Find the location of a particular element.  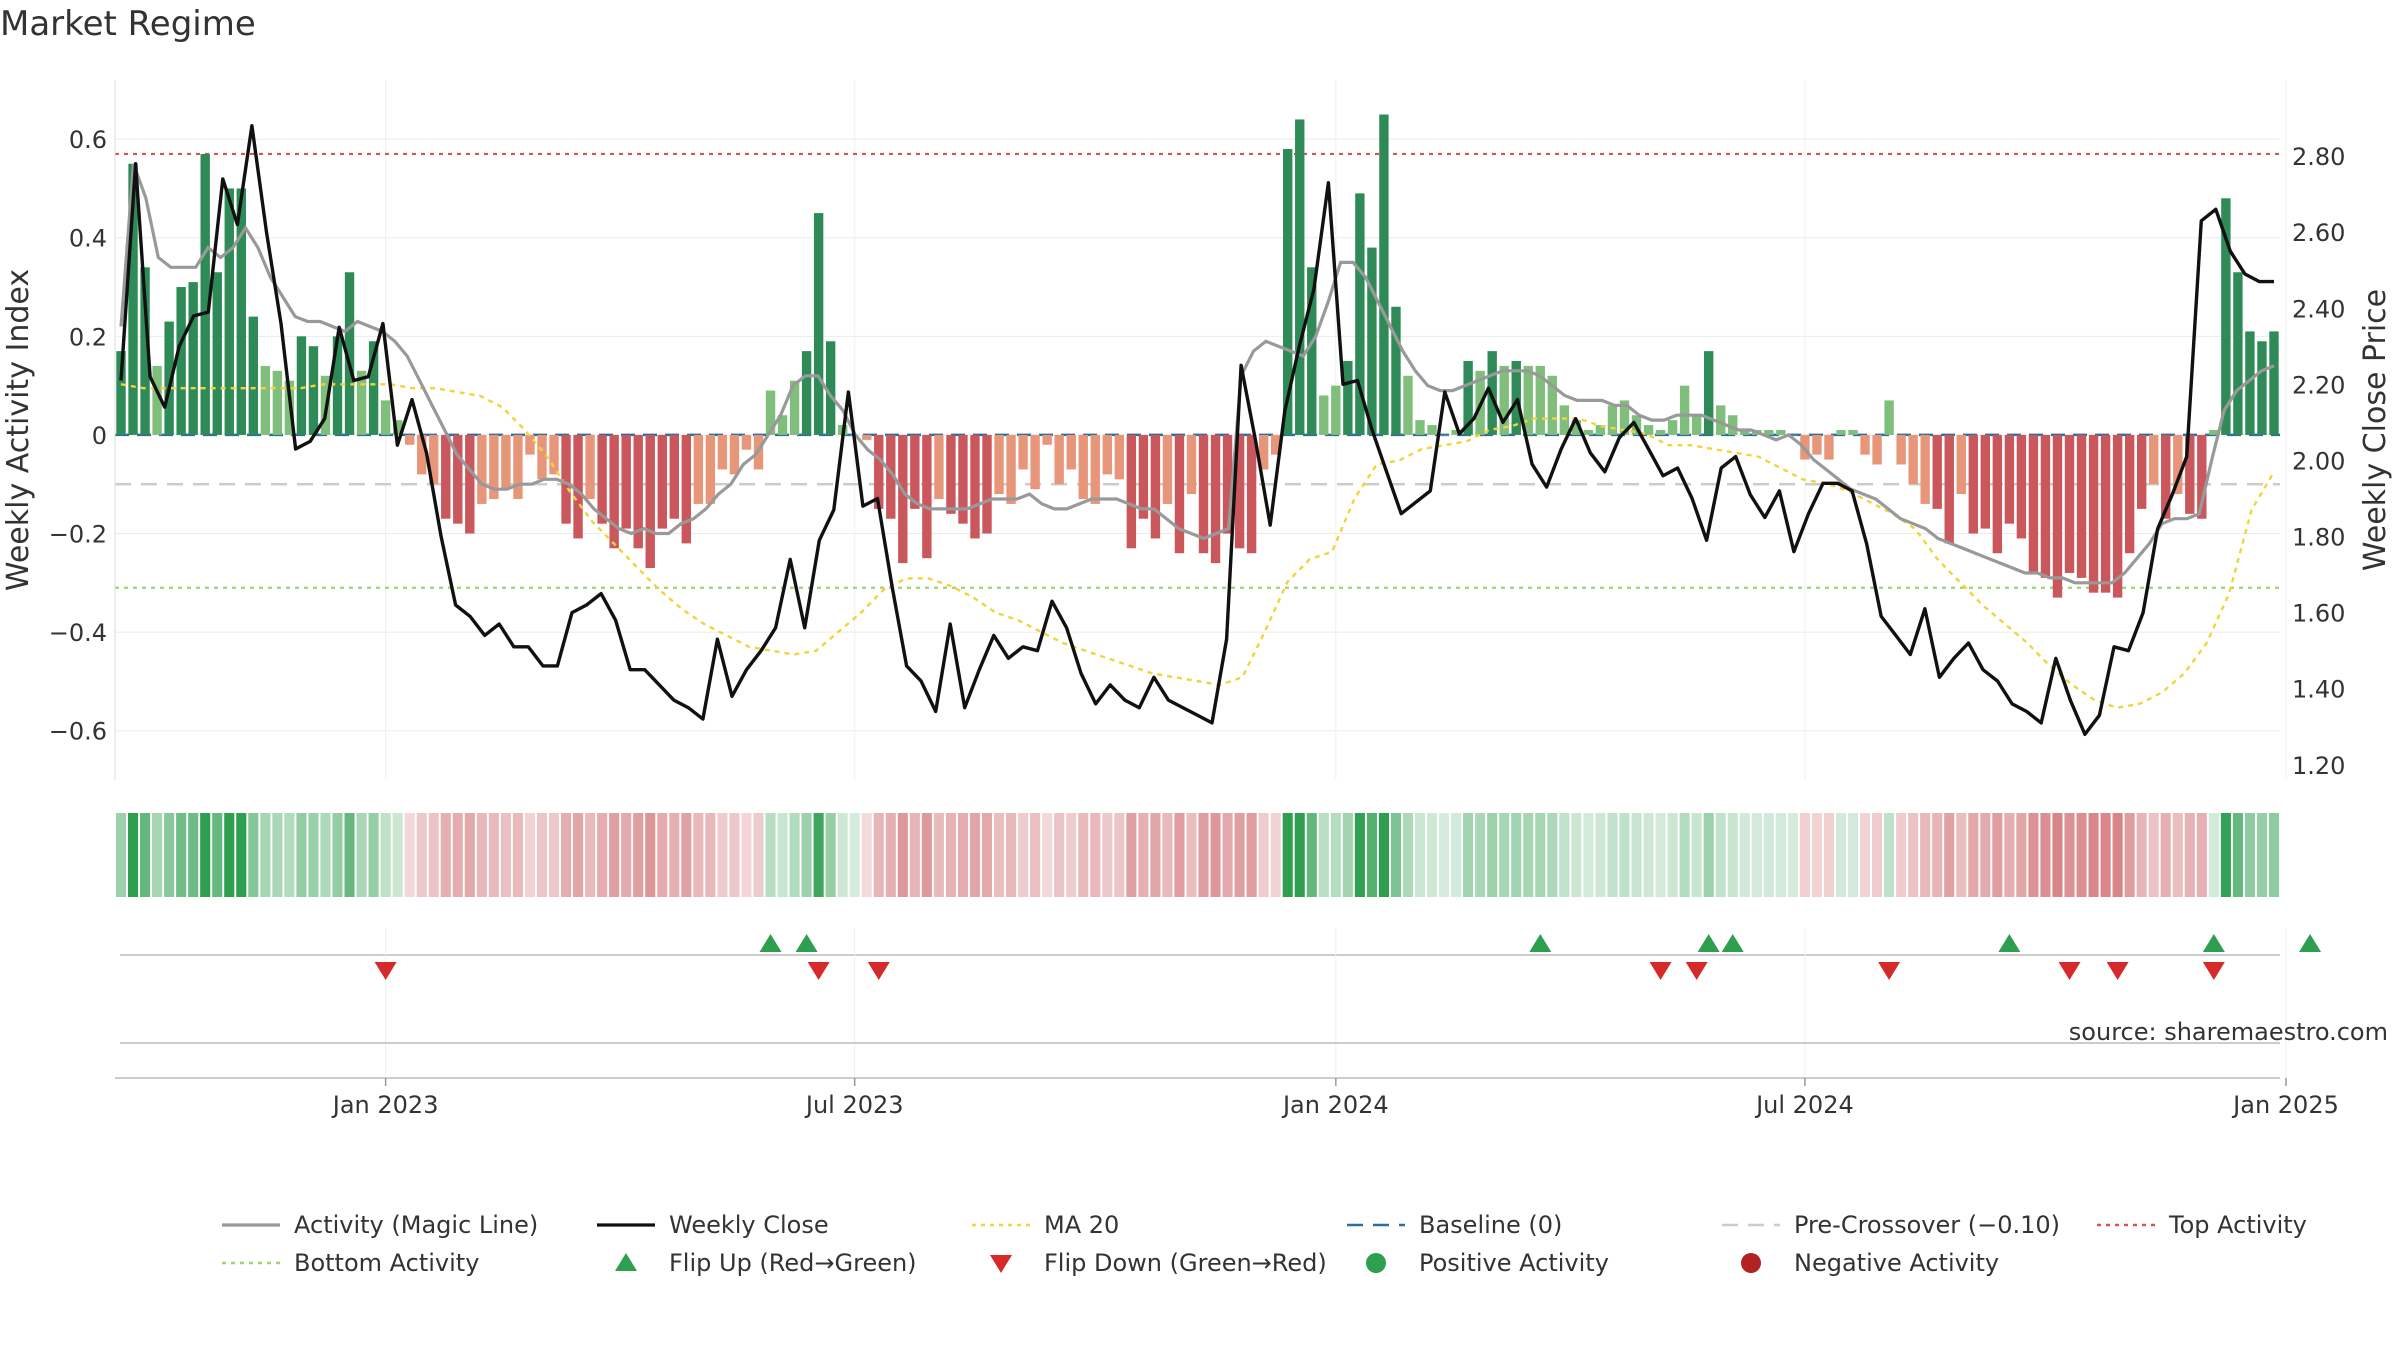

y2-tick-label: 1.20 is located at coordinates (2318, 766).